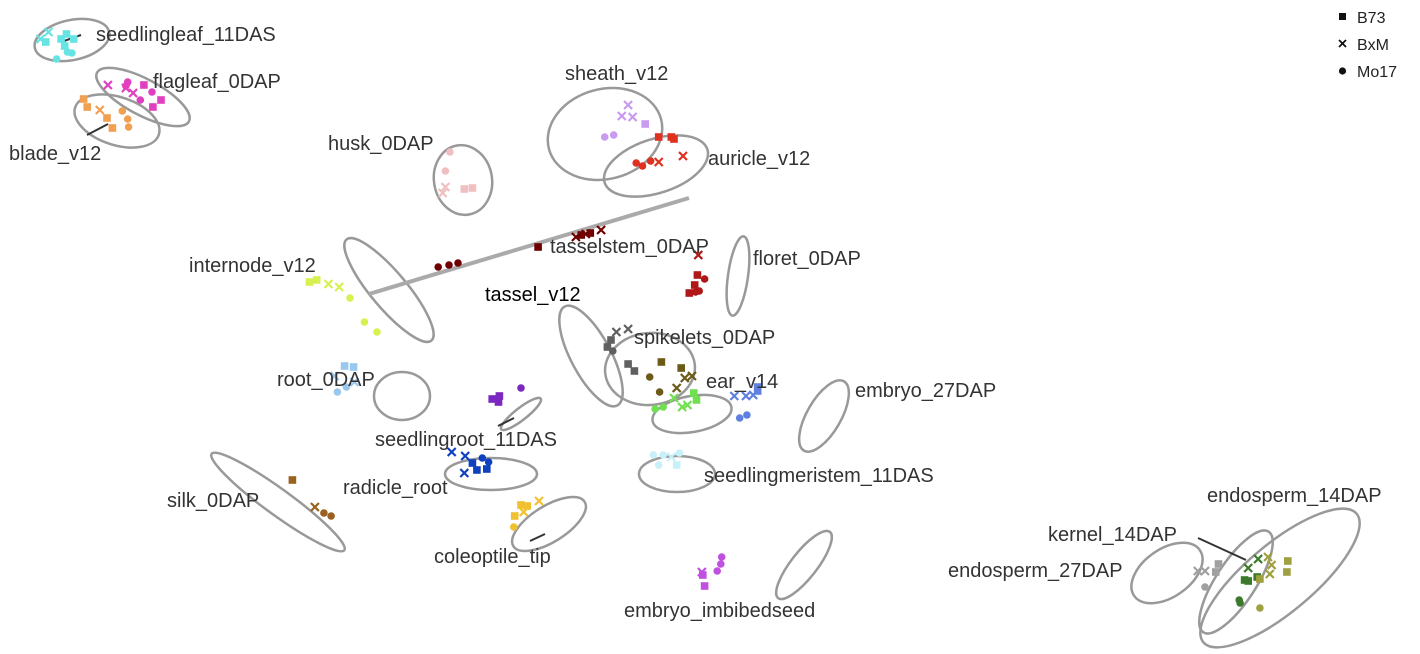 This screenshot has width=1420, height=654. What do you see at coordinates (521, 414) in the screenshot?
I see `ellipse-seedlingroot_11DAS` at bounding box center [521, 414].